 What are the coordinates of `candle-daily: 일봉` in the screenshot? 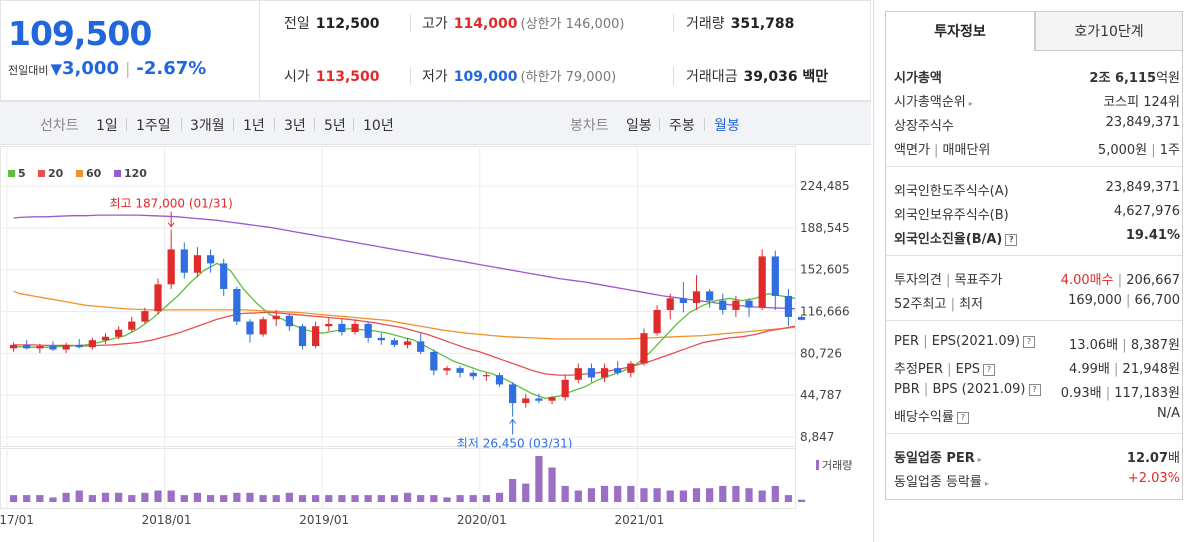 It's located at (639, 126).